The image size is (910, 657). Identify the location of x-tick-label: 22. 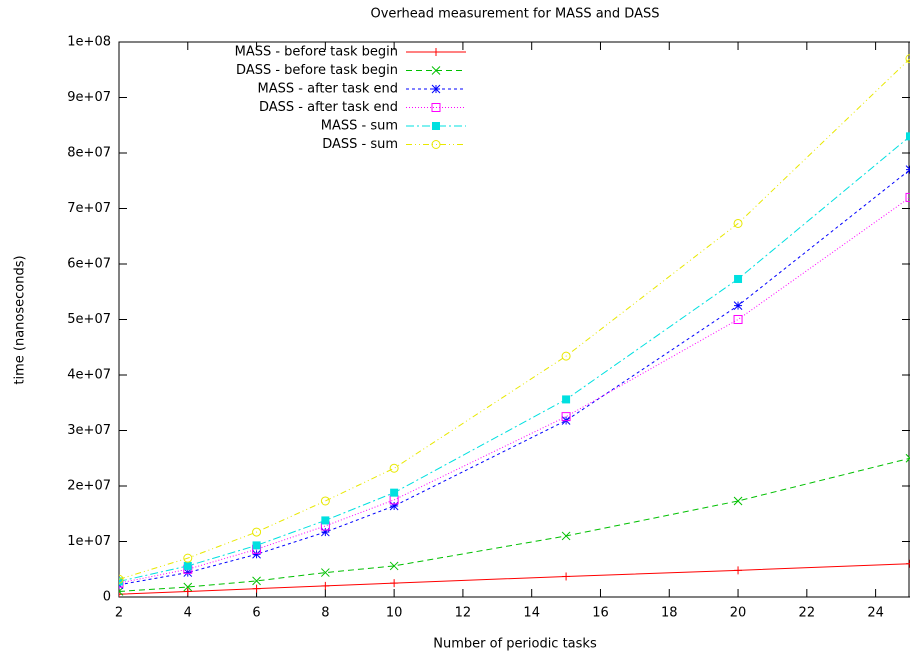
(807, 613).